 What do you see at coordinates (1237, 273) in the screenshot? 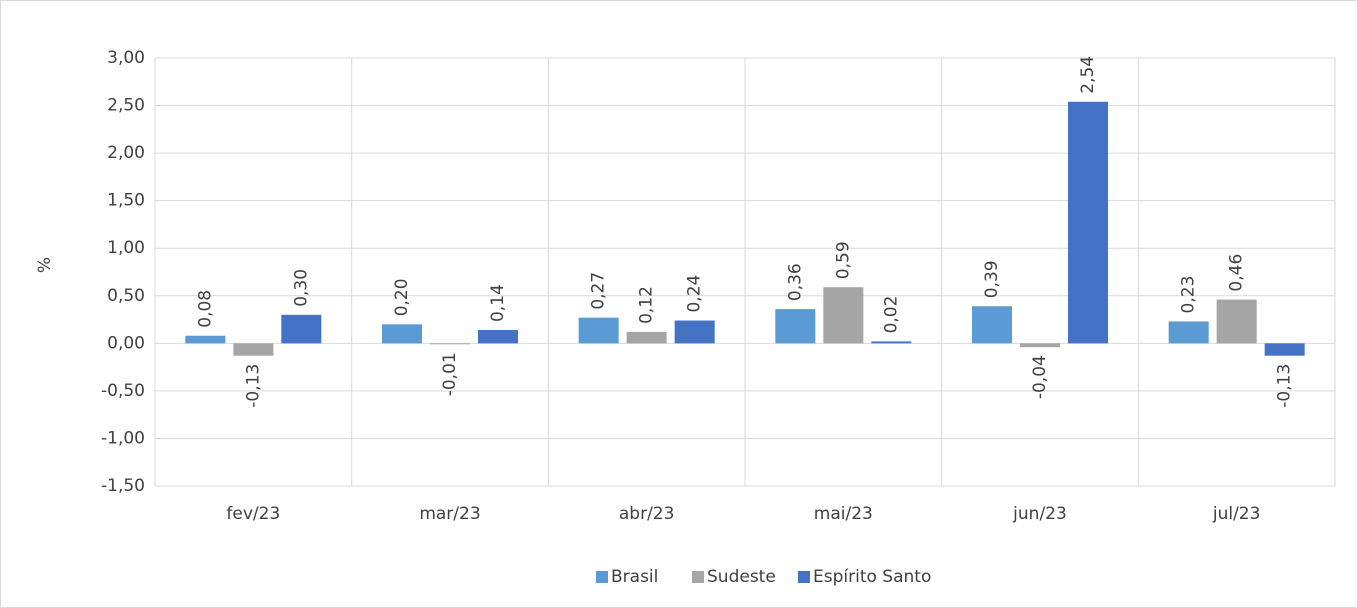
I see `value-label: 0,46` at bounding box center [1237, 273].